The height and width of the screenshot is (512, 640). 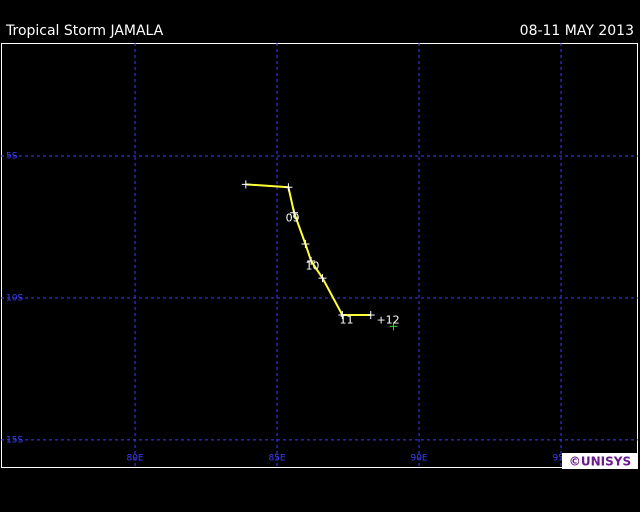 What do you see at coordinates (418, 459) in the screenshot?
I see `x-tick-label: 90E` at bounding box center [418, 459].